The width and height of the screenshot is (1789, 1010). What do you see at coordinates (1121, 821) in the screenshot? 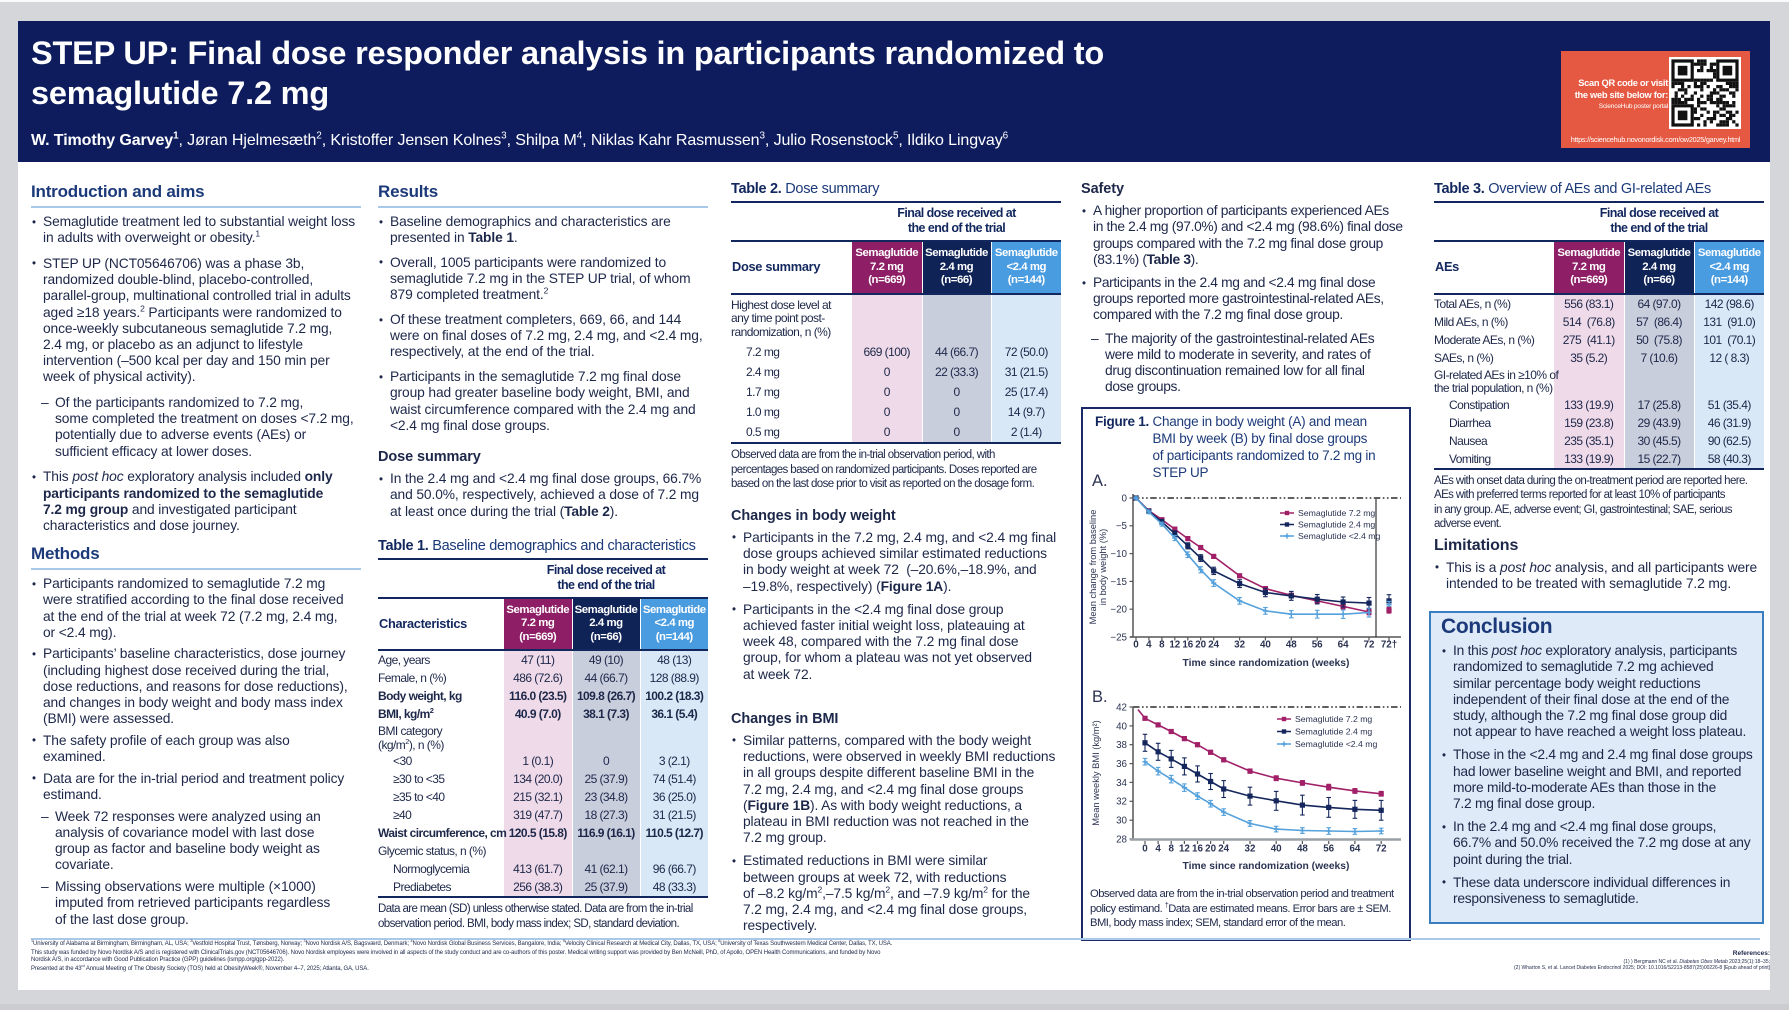
I see `svg-text: 30` at bounding box center [1121, 821].